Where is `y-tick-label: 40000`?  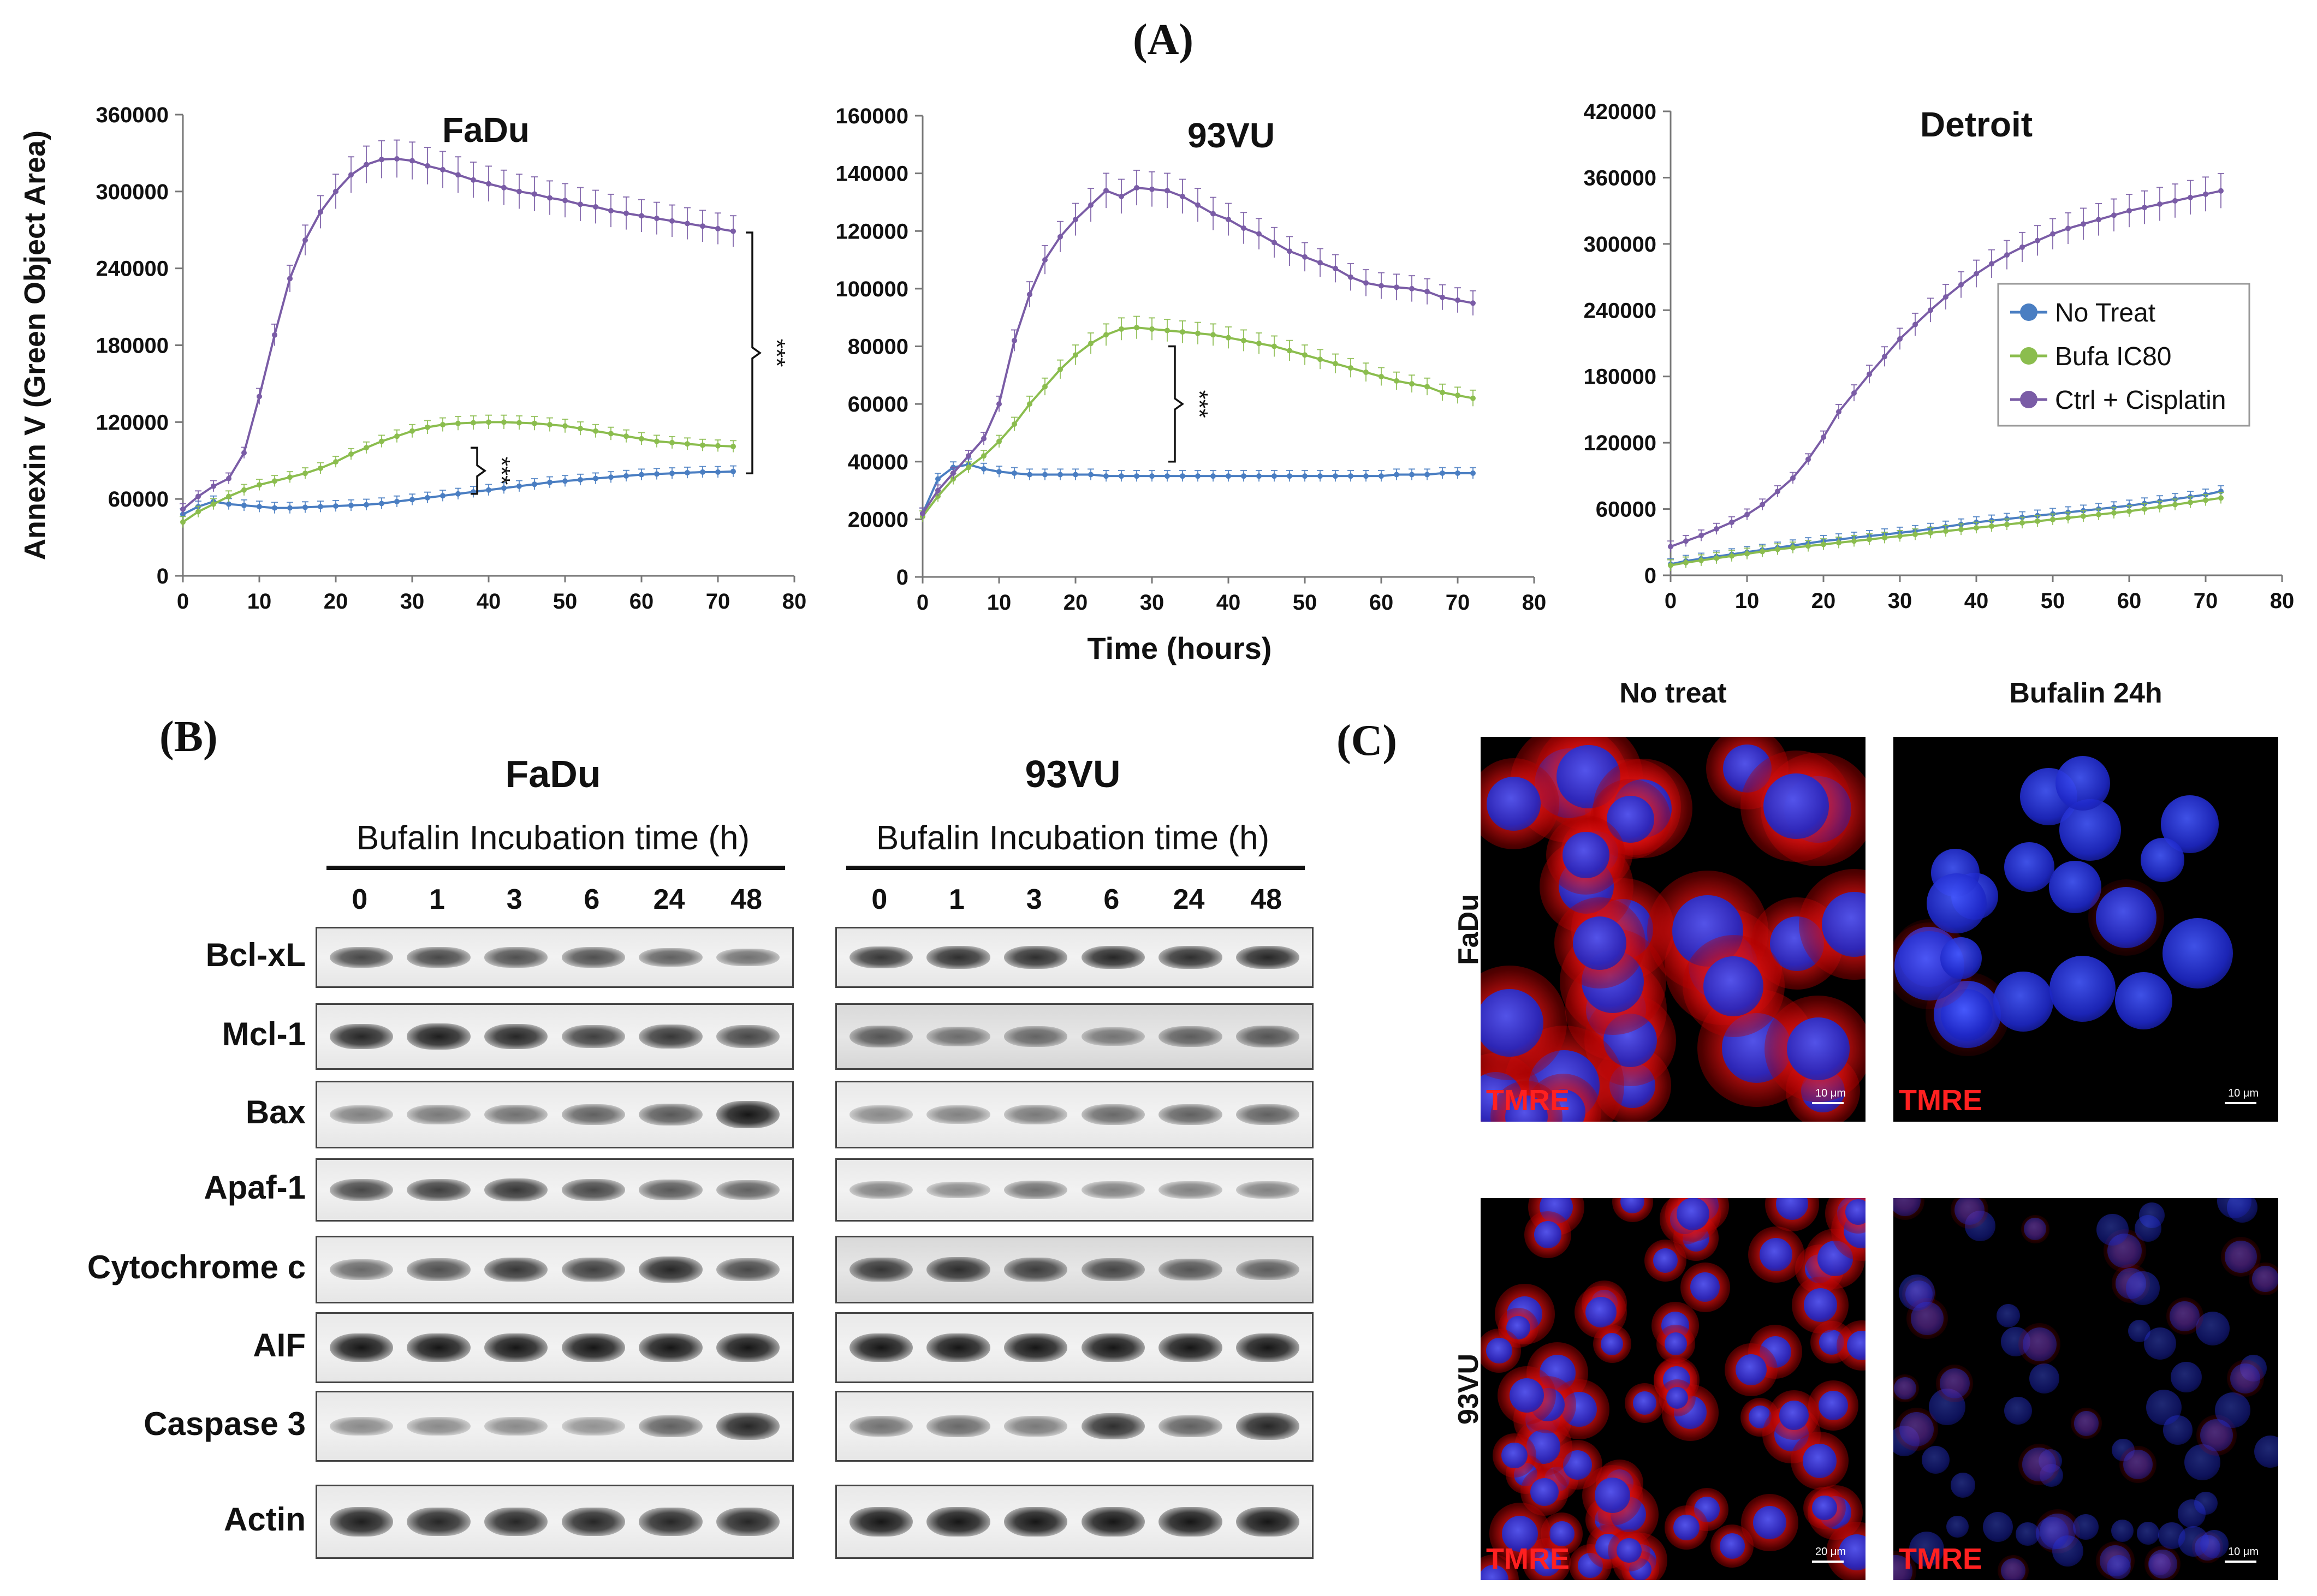
y-tick-label: 40000 is located at coordinates (878, 462).